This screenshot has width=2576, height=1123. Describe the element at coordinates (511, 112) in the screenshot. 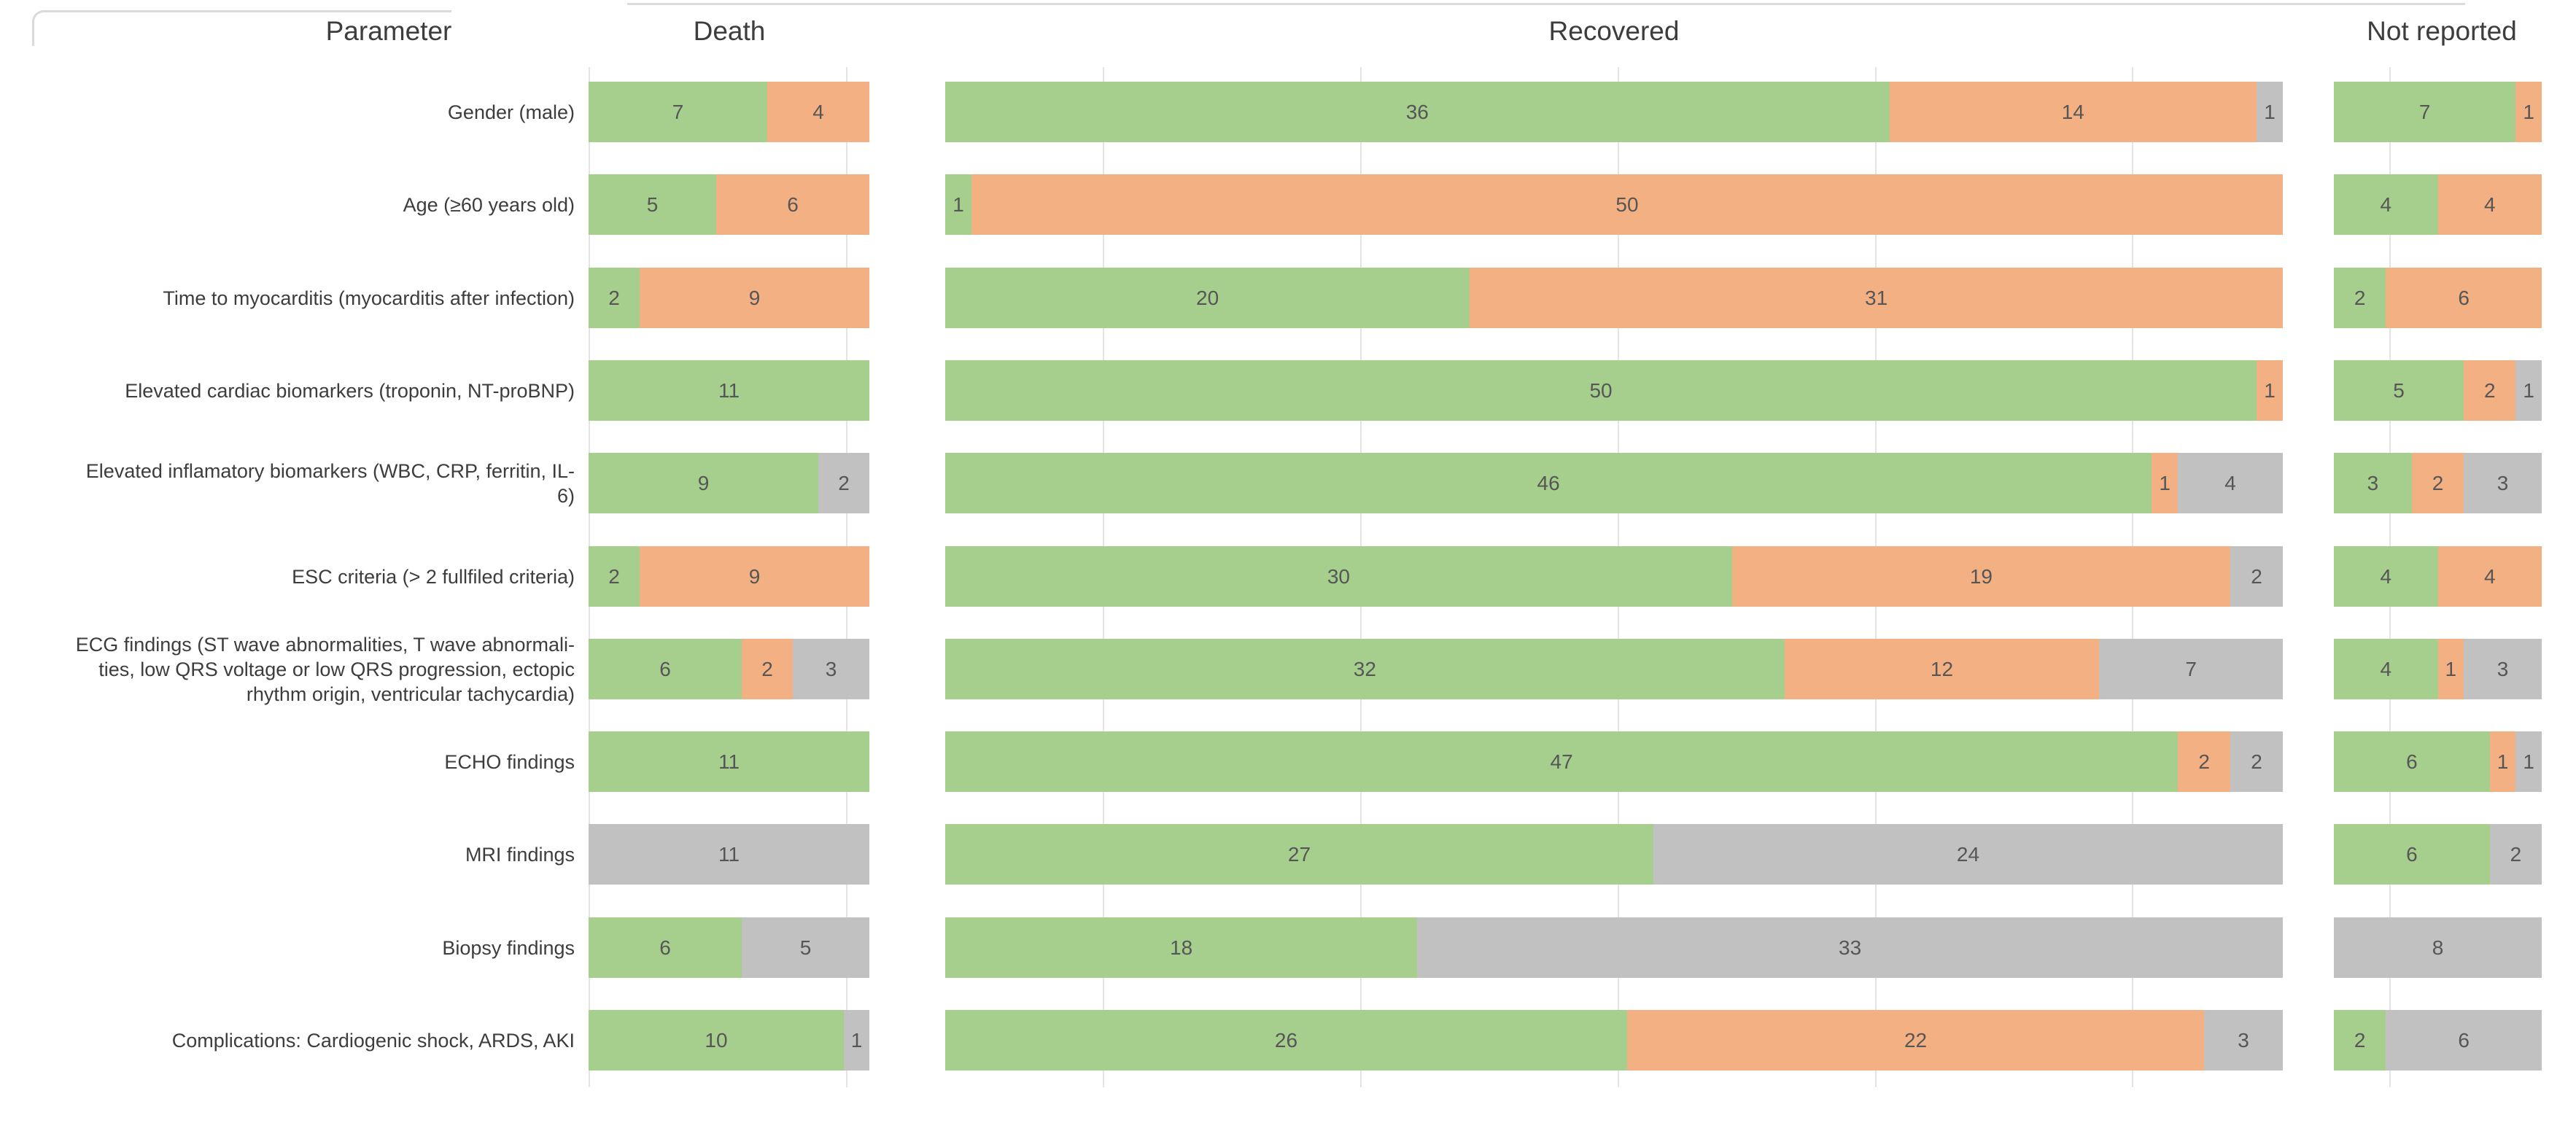

I see `row-label: Gender (male)` at that location.